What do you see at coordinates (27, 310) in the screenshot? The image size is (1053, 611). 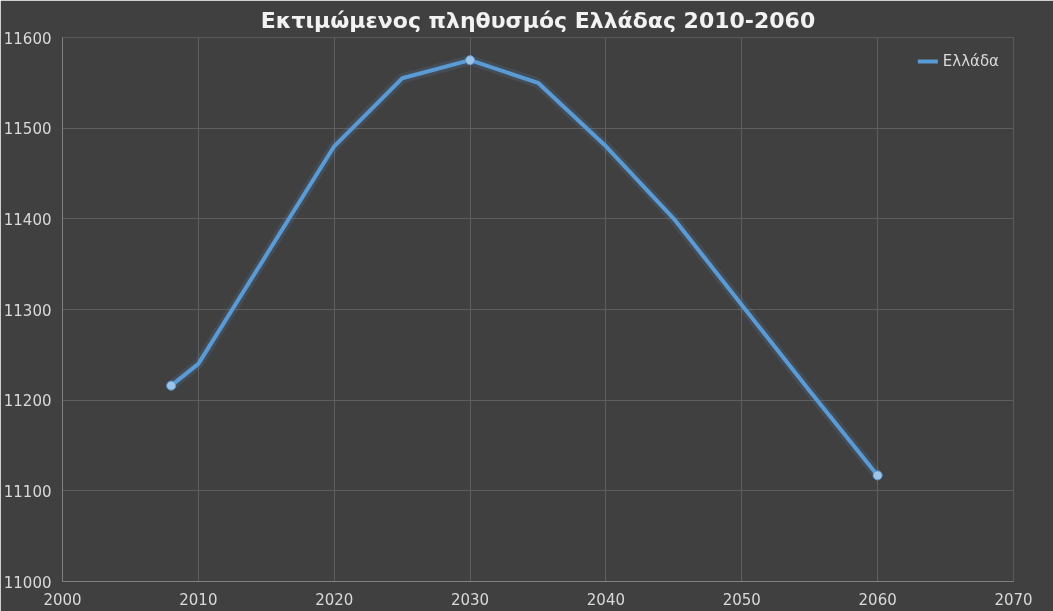 I see `y-tick-label: 11300` at bounding box center [27, 310].